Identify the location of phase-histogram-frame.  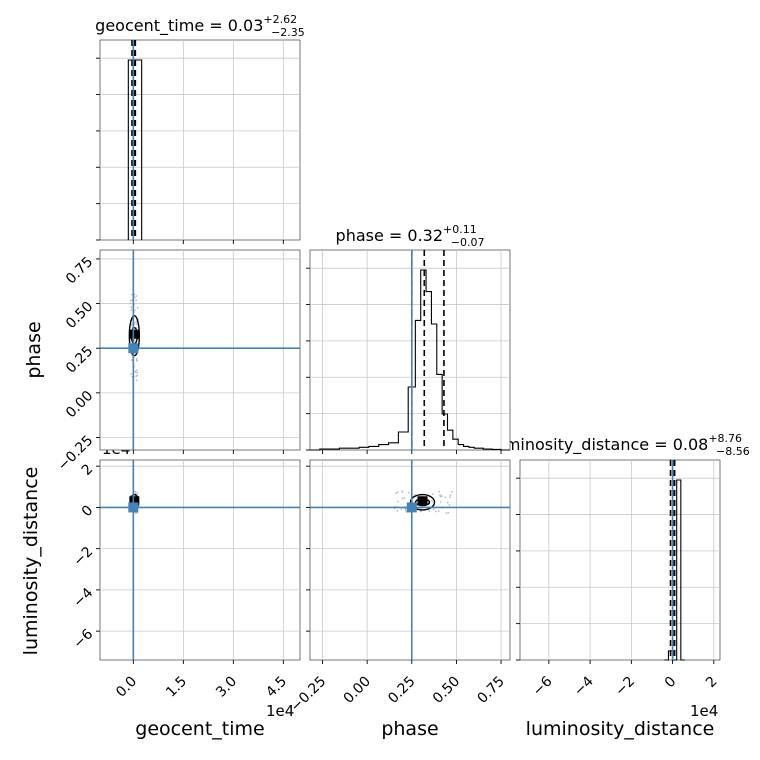
(410, 350).